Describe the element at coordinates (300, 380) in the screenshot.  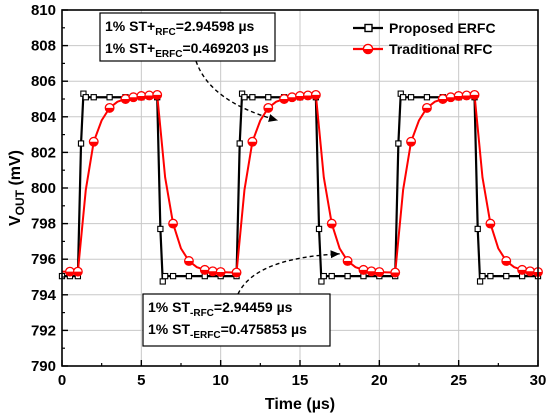
I see `x-tick-label: 15` at that location.